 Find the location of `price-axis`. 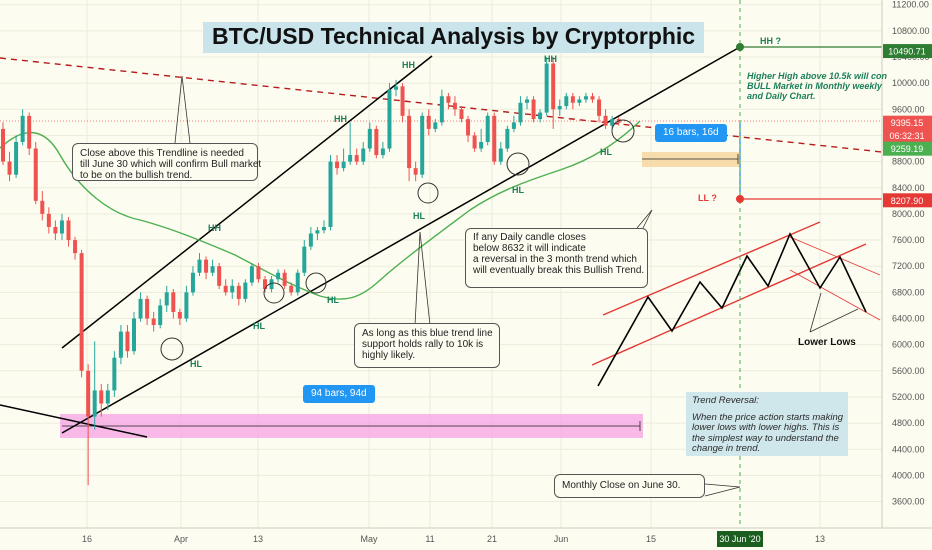

price-axis is located at coordinates (907, 275).